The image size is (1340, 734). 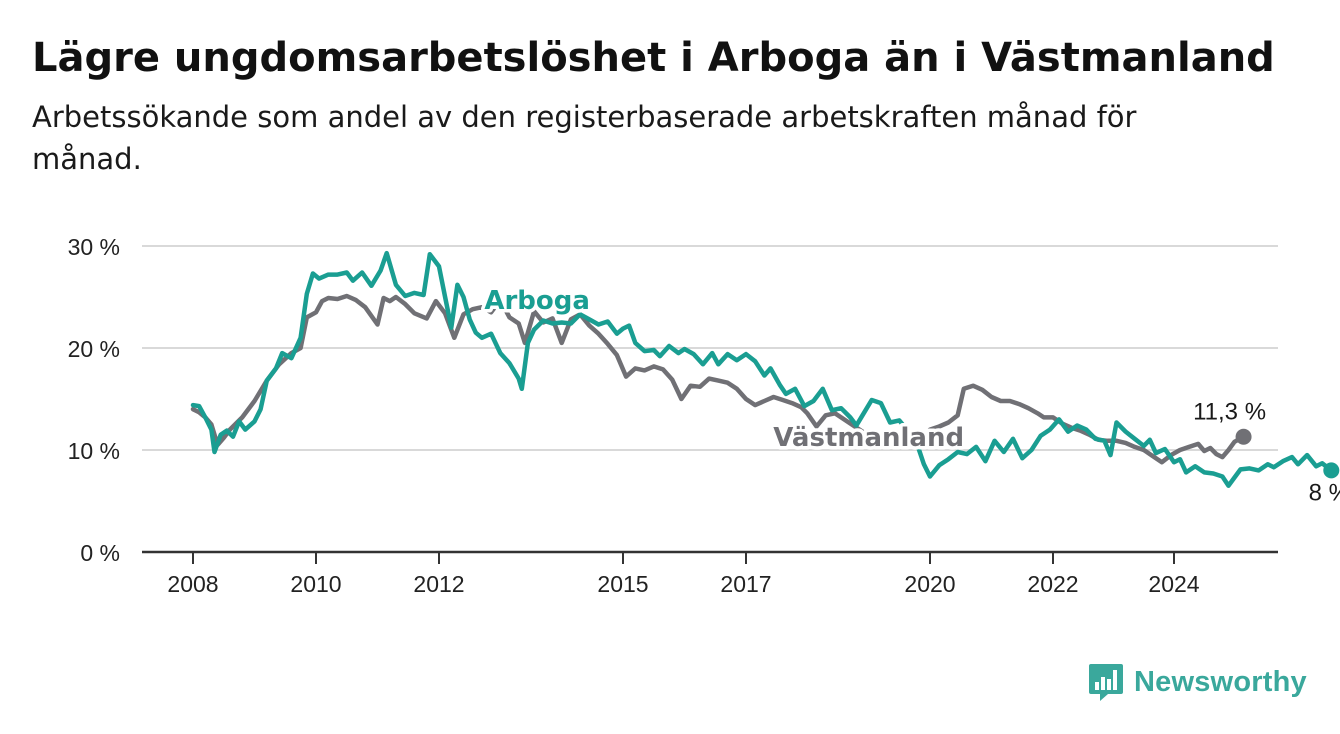 What do you see at coordinates (94, 451) in the screenshot?
I see `y-tick-label: 10 %` at bounding box center [94, 451].